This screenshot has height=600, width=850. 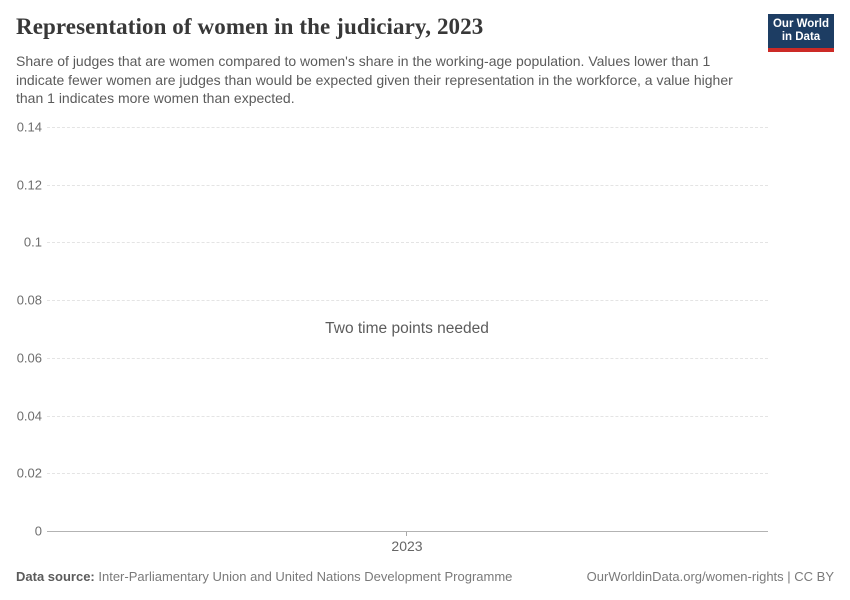 What do you see at coordinates (29, 358) in the screenshot?
I see `y-tick-label: 0.06` at bounding box center [29, 358].